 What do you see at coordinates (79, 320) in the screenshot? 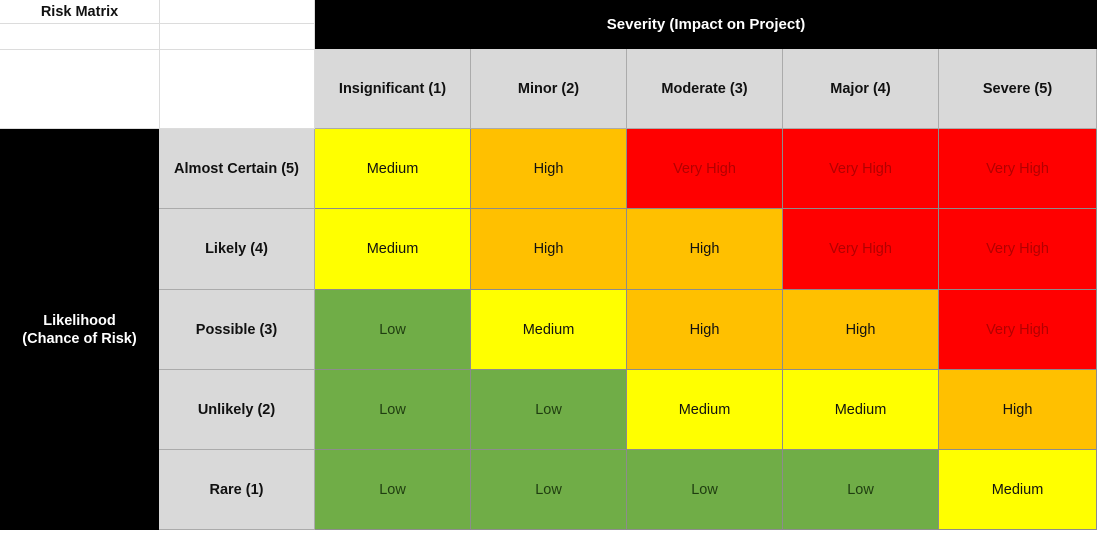
I see `likelihood-header-line1: Likelihood` at bounding box center [79, 320].